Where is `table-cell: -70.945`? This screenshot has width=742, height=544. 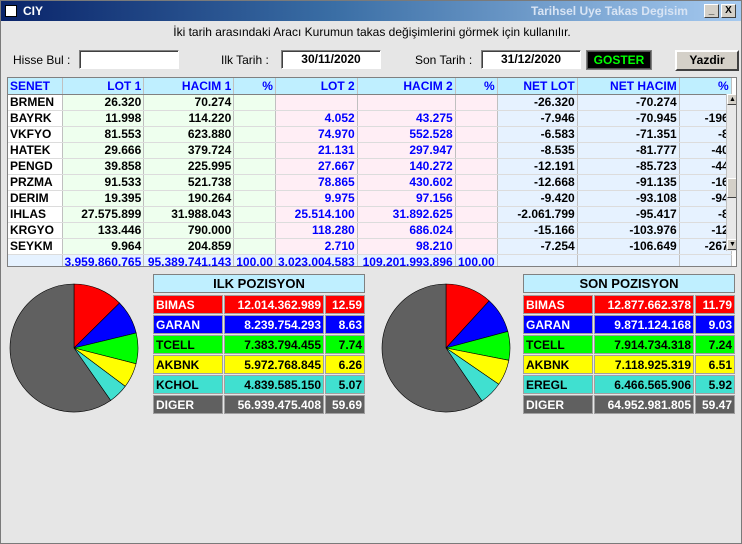 table-cell: -70.945 is located at coordinates (628, 118).